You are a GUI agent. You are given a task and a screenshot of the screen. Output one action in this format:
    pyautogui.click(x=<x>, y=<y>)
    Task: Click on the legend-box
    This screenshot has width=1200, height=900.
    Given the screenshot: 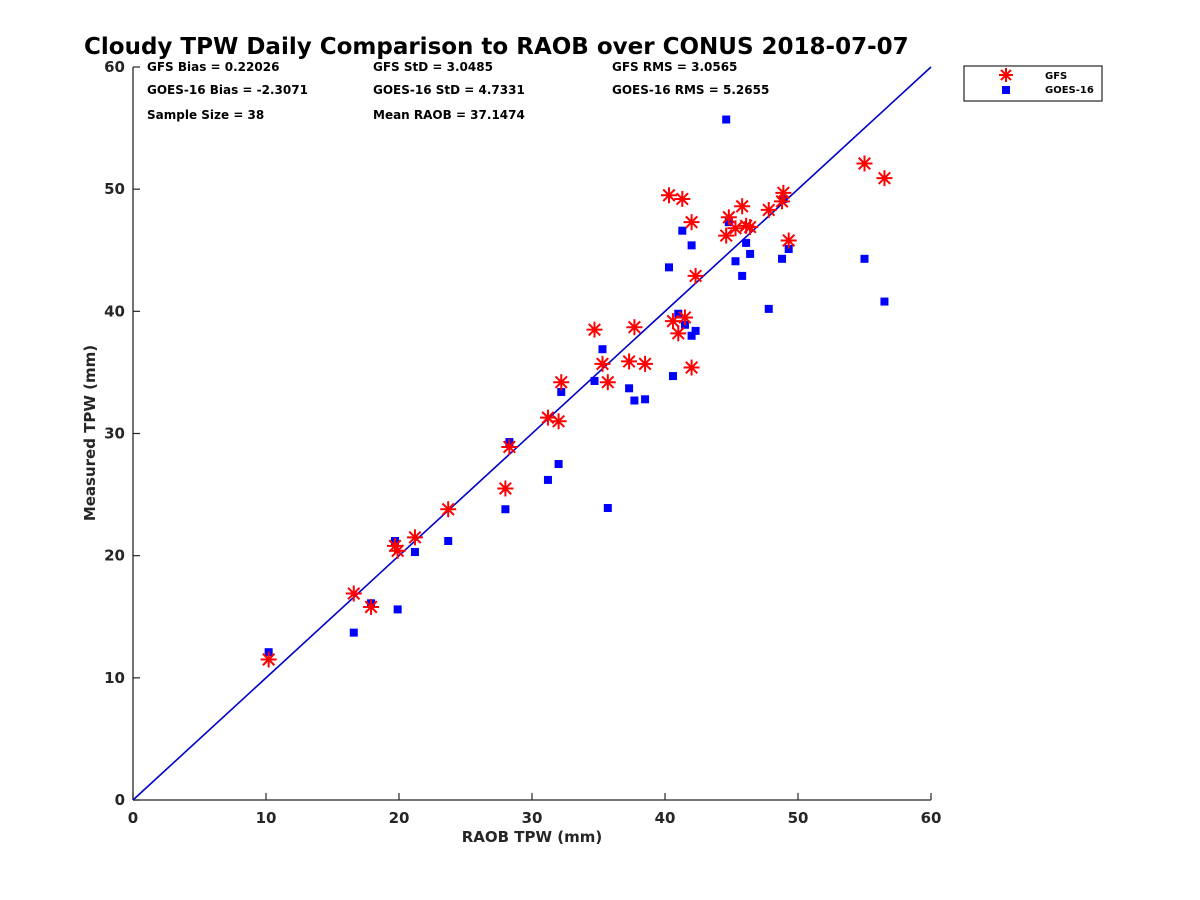 What is the action you would take?
    pyautogui.click(x=1033, y=83)
    